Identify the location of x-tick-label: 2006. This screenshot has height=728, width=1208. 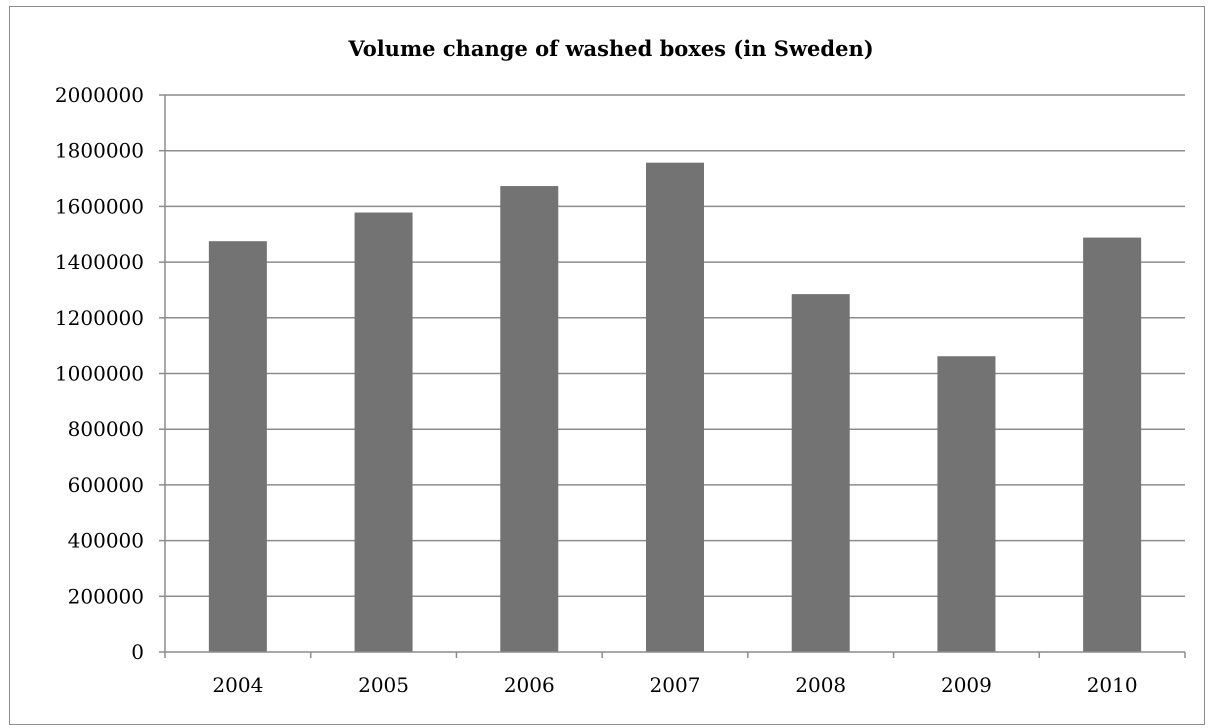
(529, 685).